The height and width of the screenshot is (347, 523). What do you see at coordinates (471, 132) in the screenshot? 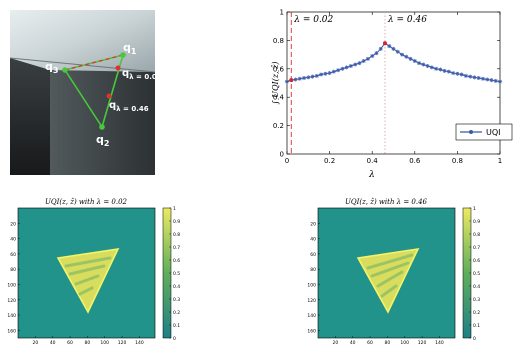
I see `legend-marker` at bounding box center [471, 132].